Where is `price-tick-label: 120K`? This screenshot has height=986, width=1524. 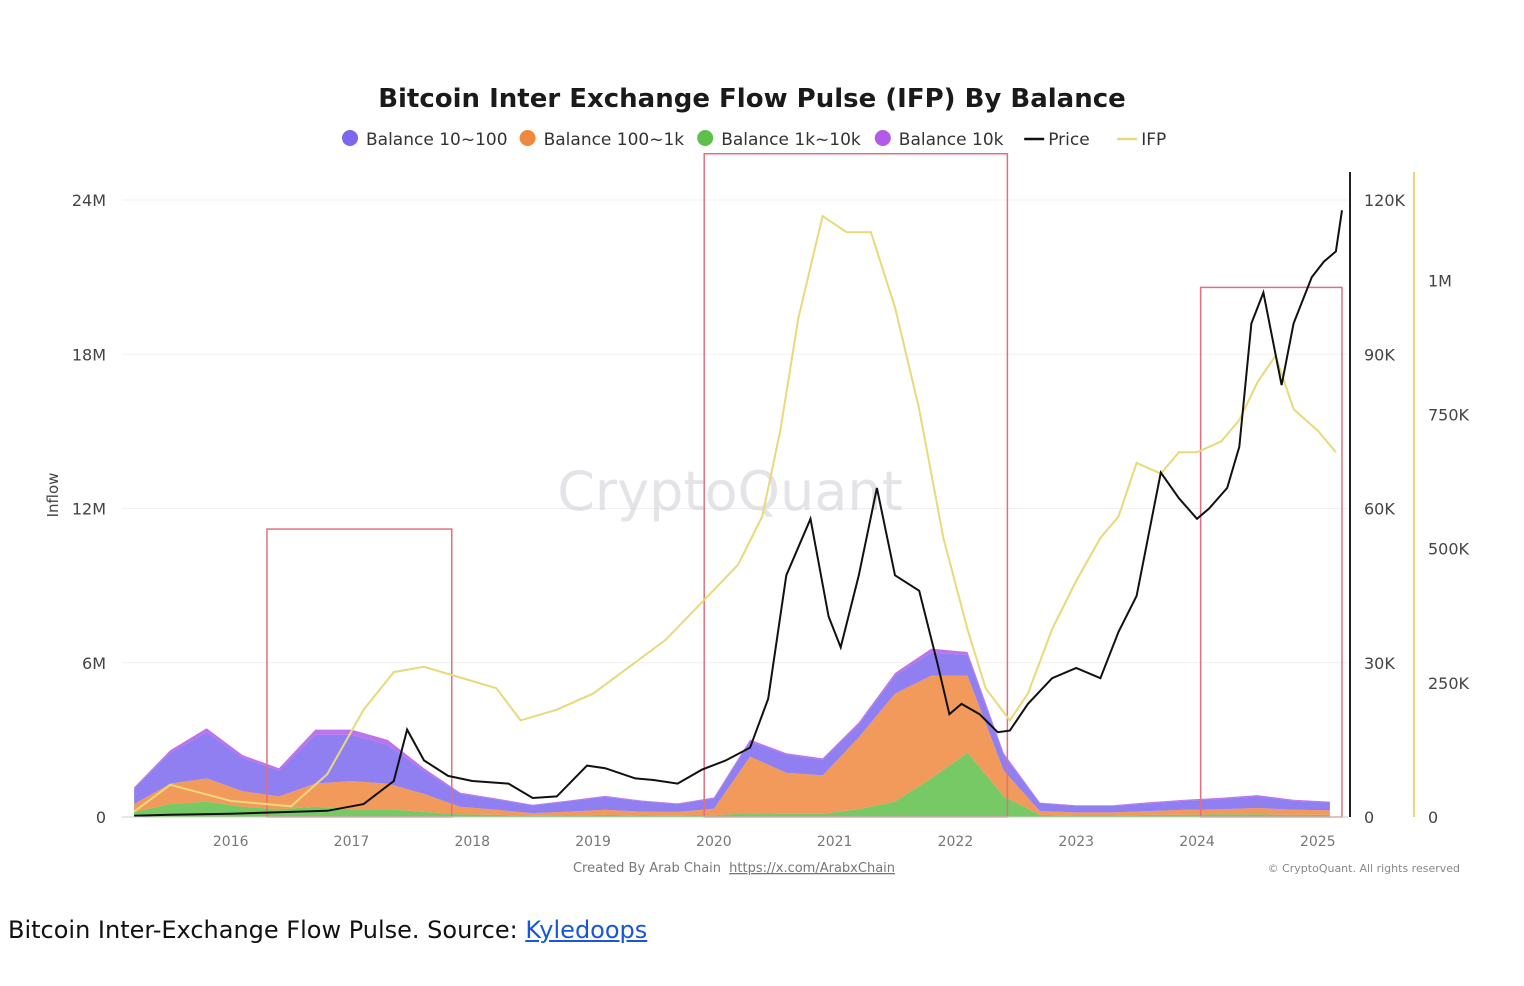
price-tick-label: 120K is located at coordinates (1385, 200).